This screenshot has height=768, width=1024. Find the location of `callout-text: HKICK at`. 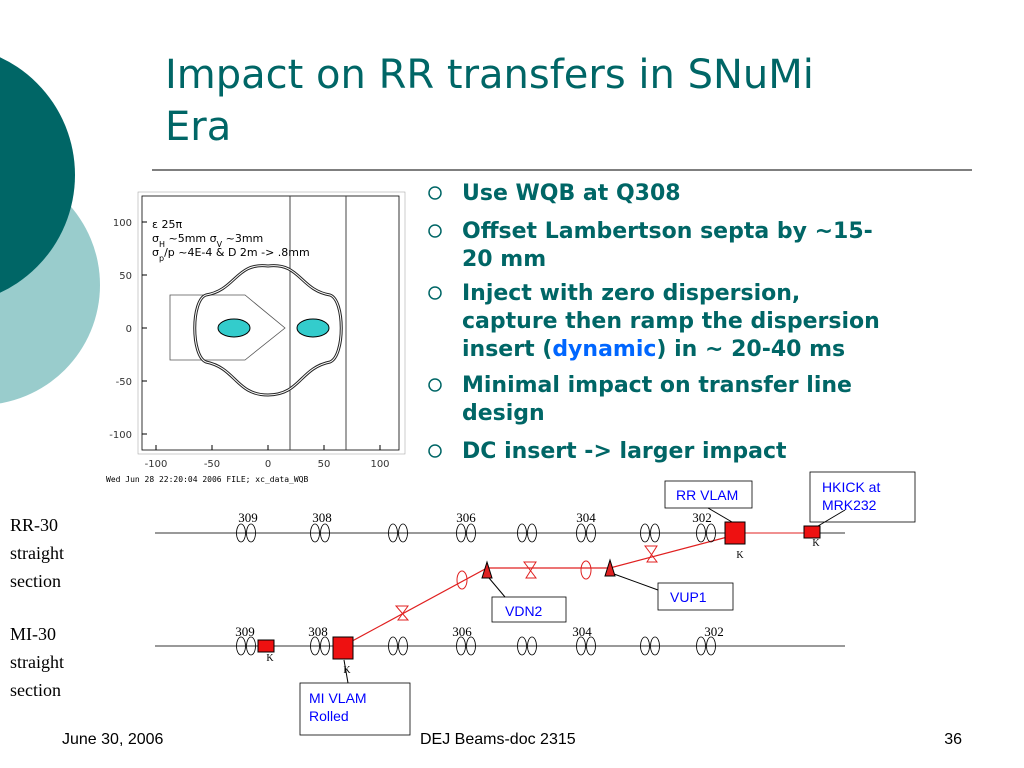

callout-text: HKICK at is located at coordinates (851, 487).